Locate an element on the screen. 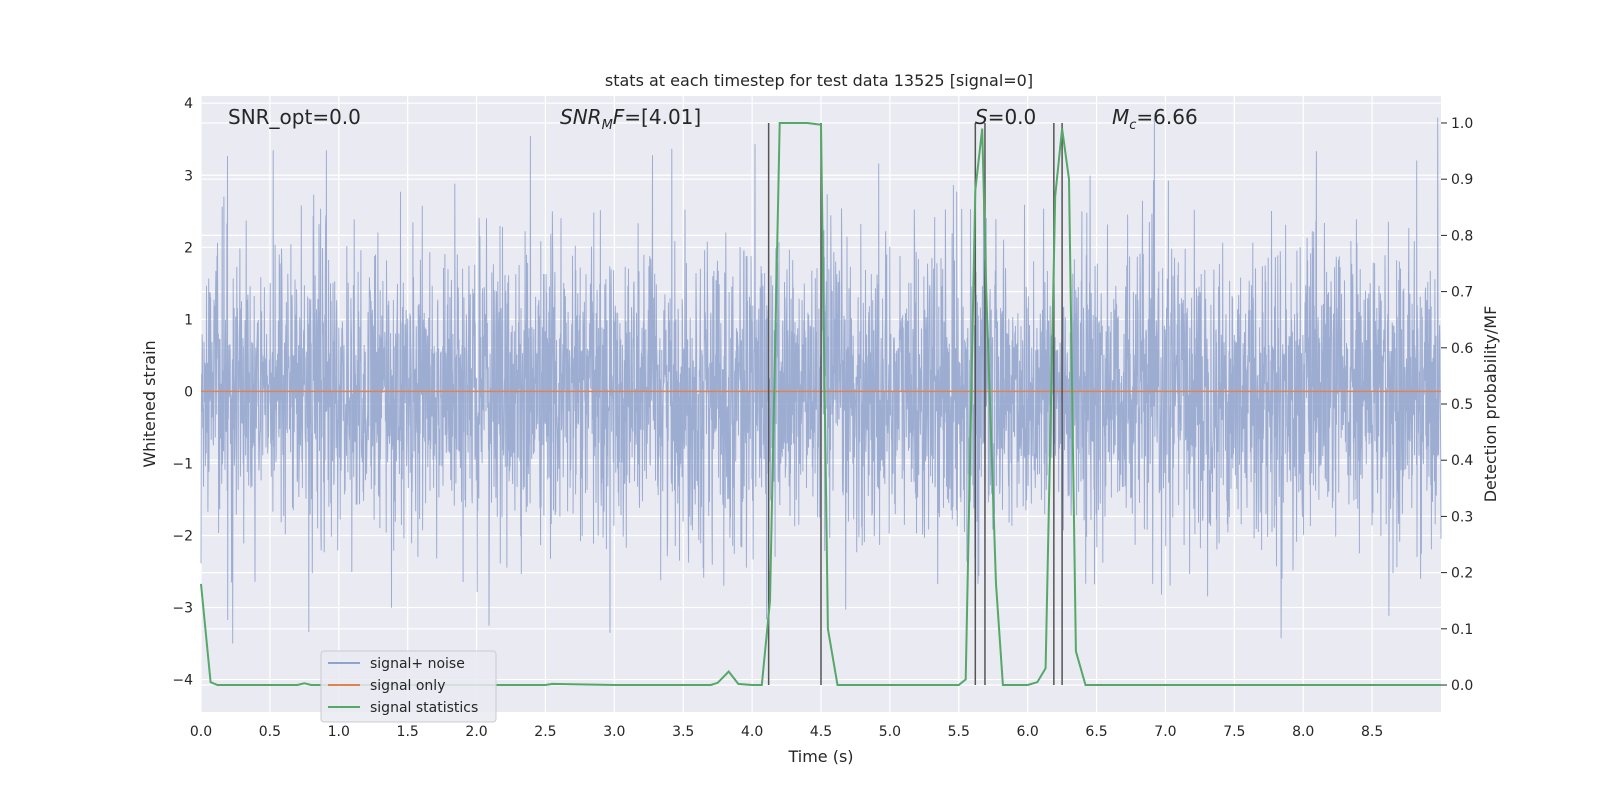 This screenshot has height=800, width=1600. y-tick-label: 3 is located at coordinates (188, 176).